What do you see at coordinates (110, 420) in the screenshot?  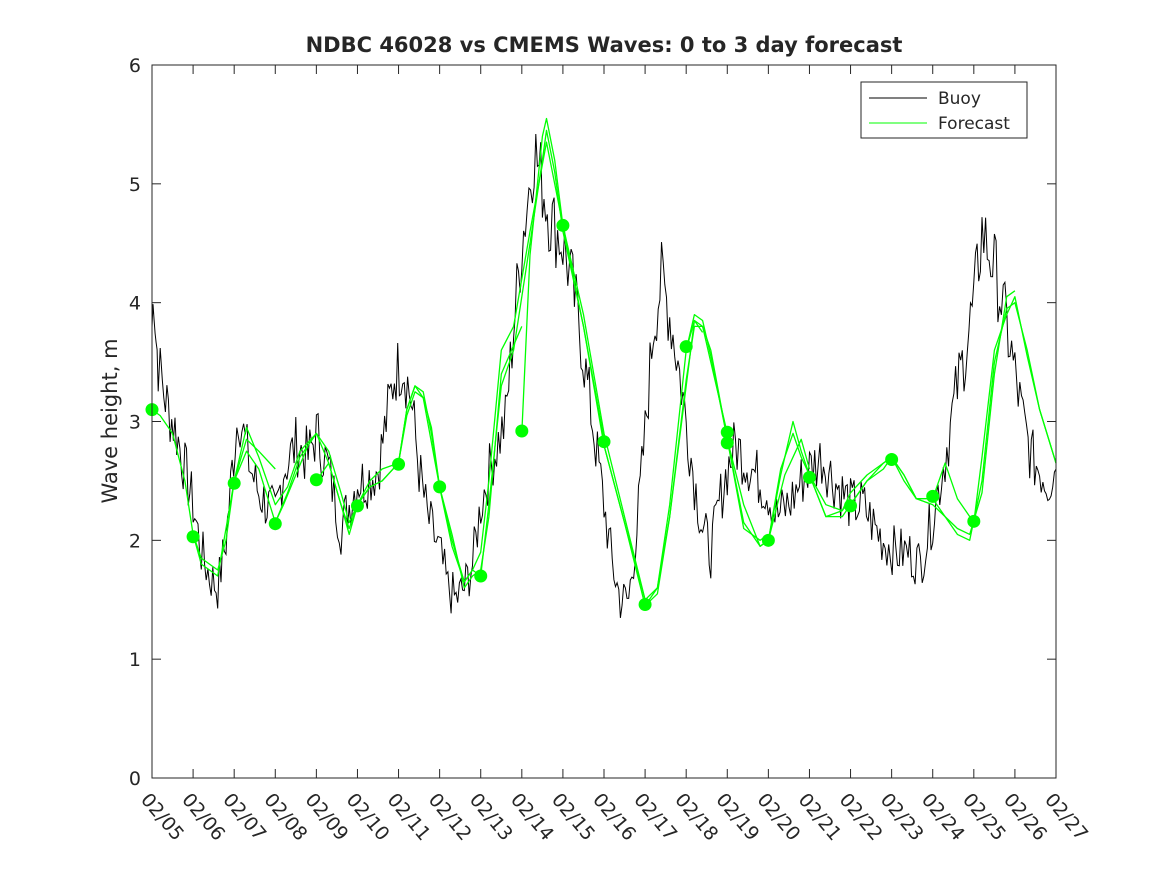 I see `y-axis-label: Wave height, m` at bounding box center [110, 420].